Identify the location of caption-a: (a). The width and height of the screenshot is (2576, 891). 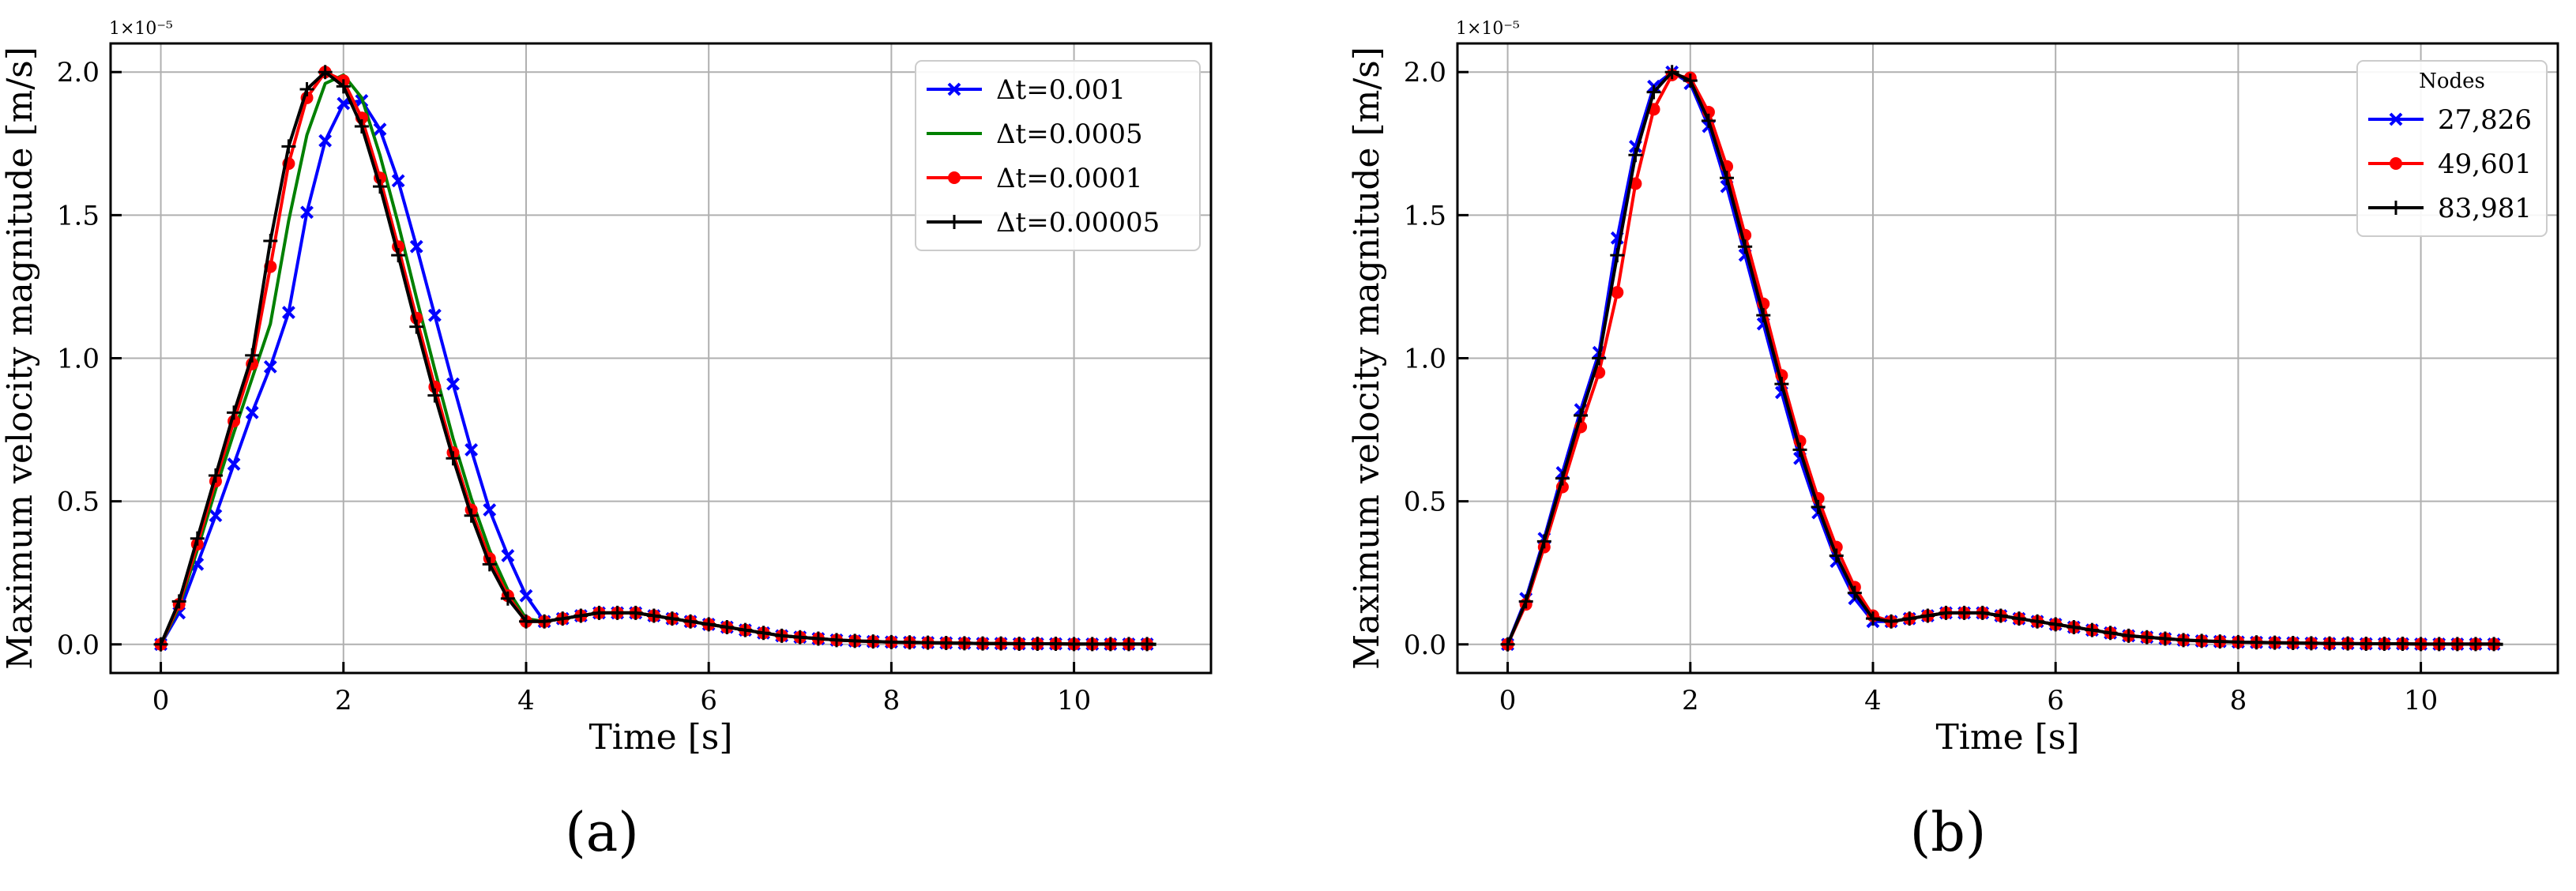
(602, 833).